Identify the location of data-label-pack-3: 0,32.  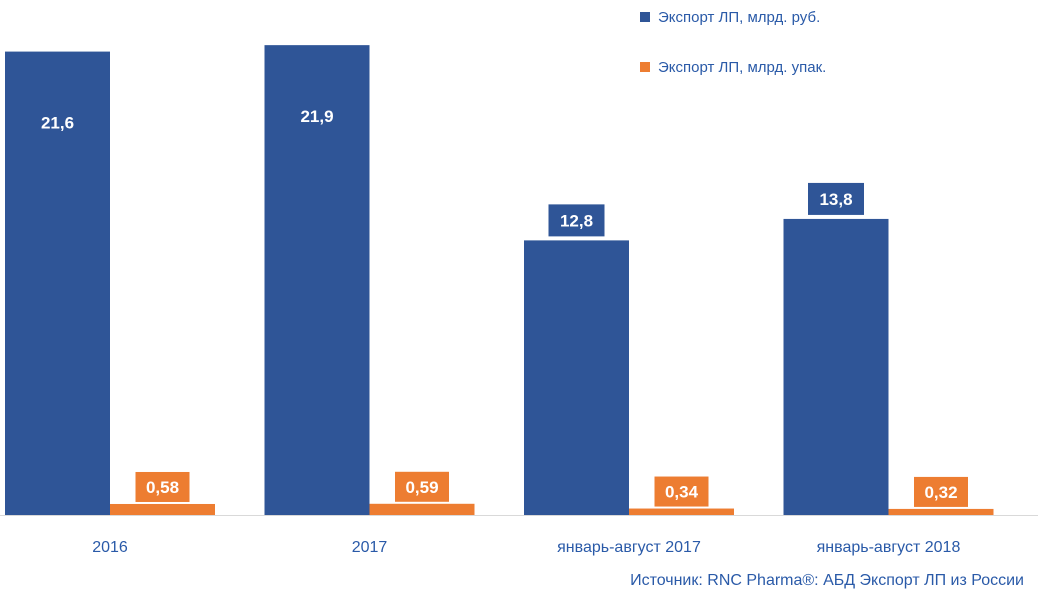
(940, 492).